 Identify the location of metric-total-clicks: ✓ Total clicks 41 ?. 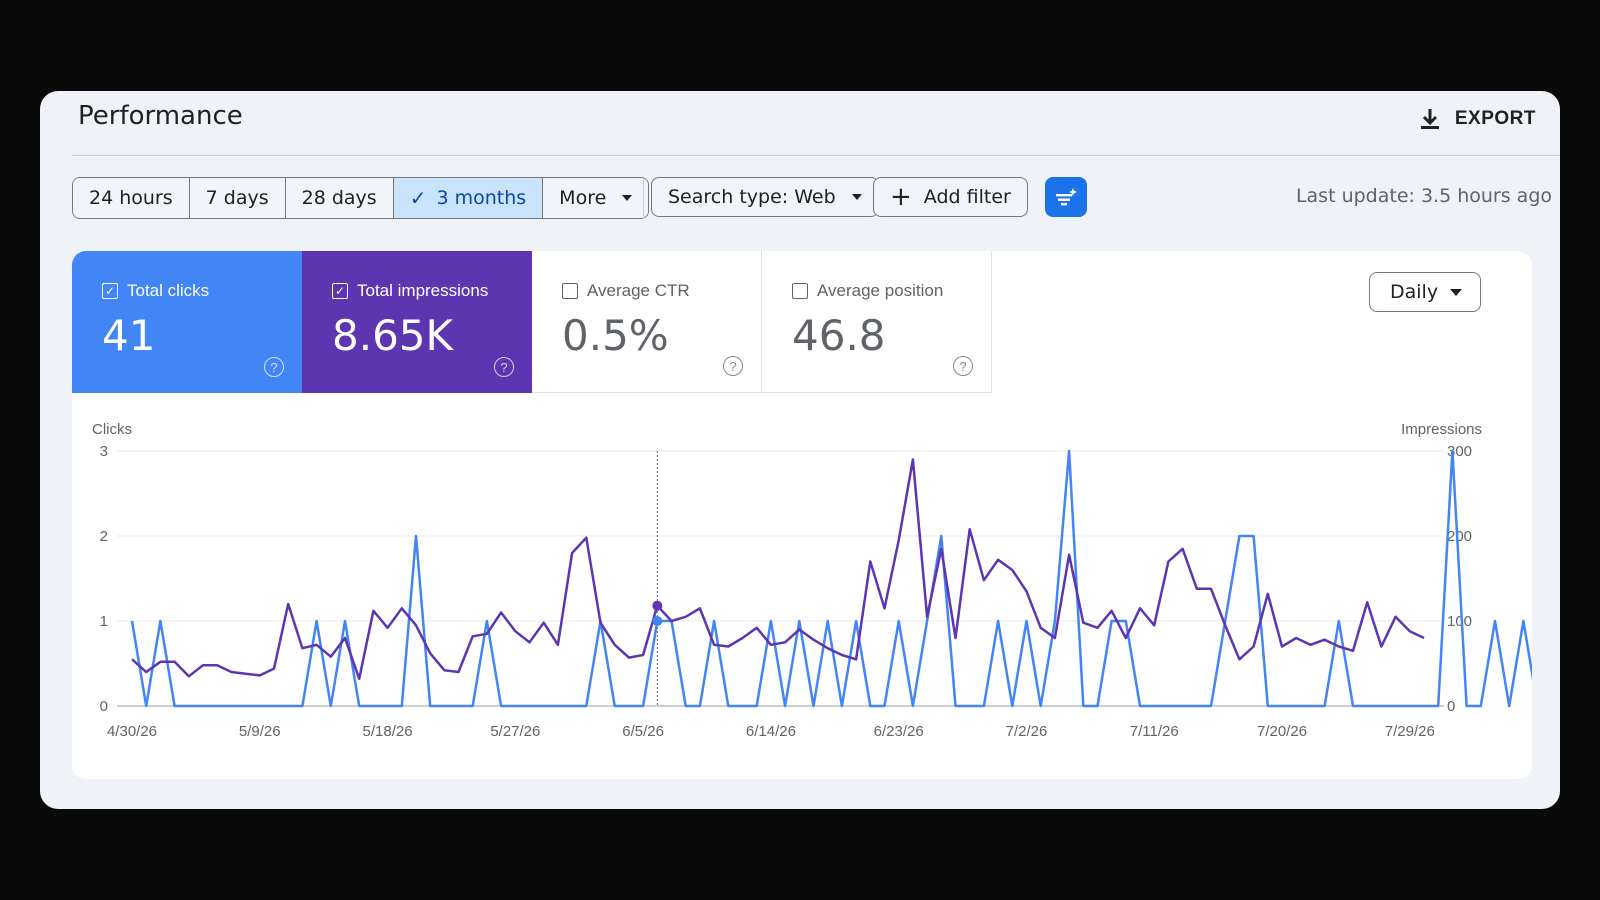
(187, 322).